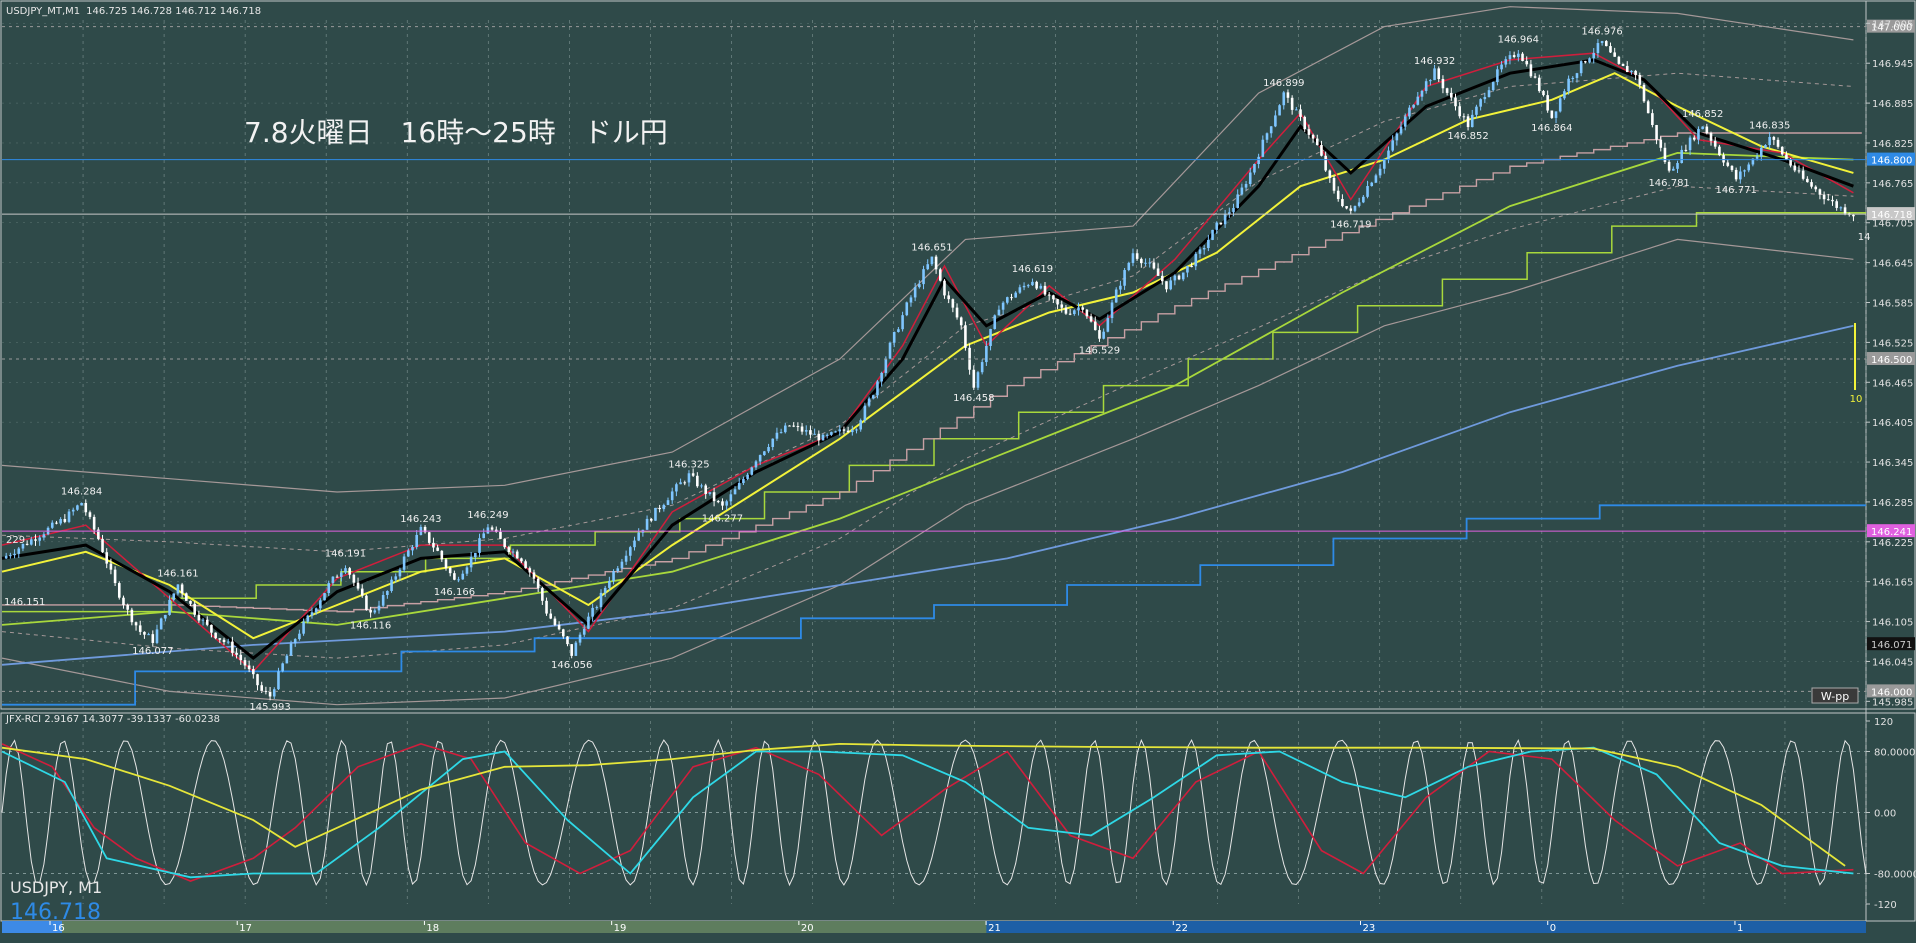 This screenshot has width=1916, height=943. What do you see at coordinates (177, 573) in the screenshot?
I see `price-label: 146.161` at bounding box center [177, 573].